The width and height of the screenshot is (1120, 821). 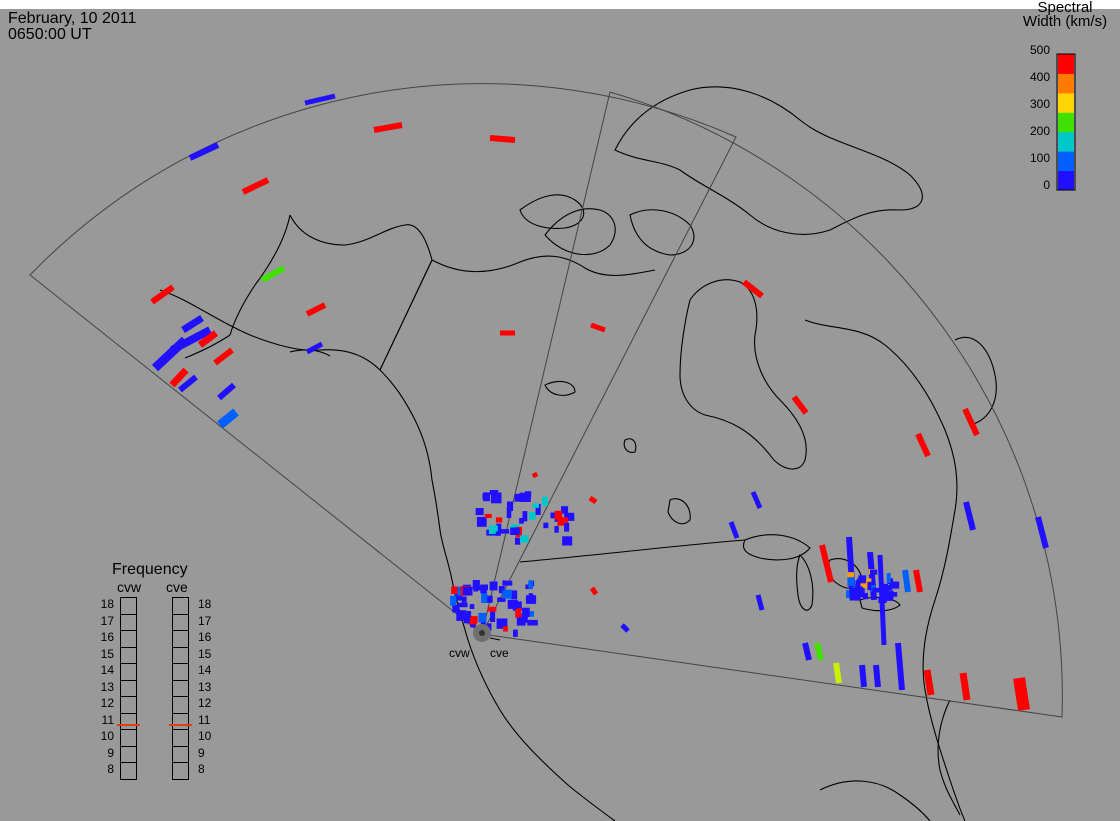 What do you see at coordinates (205, 703) in the screenshot?
I see `frequency-label: 12` at bounding box center [205, 703].